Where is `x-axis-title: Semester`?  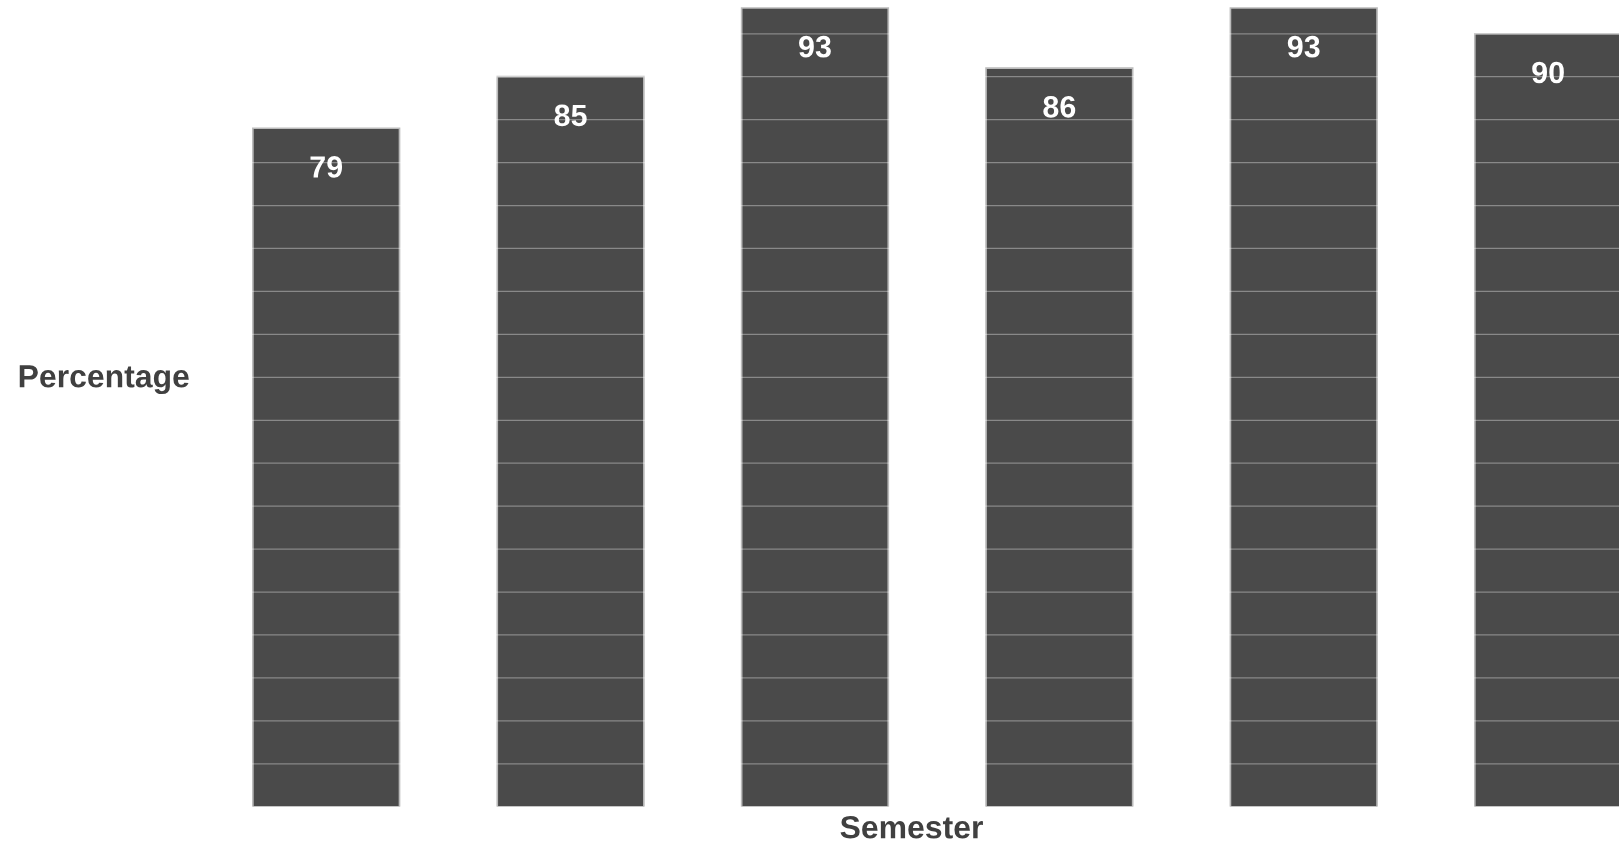
x-axis-title: Semester is located at coordinates (911, 827).